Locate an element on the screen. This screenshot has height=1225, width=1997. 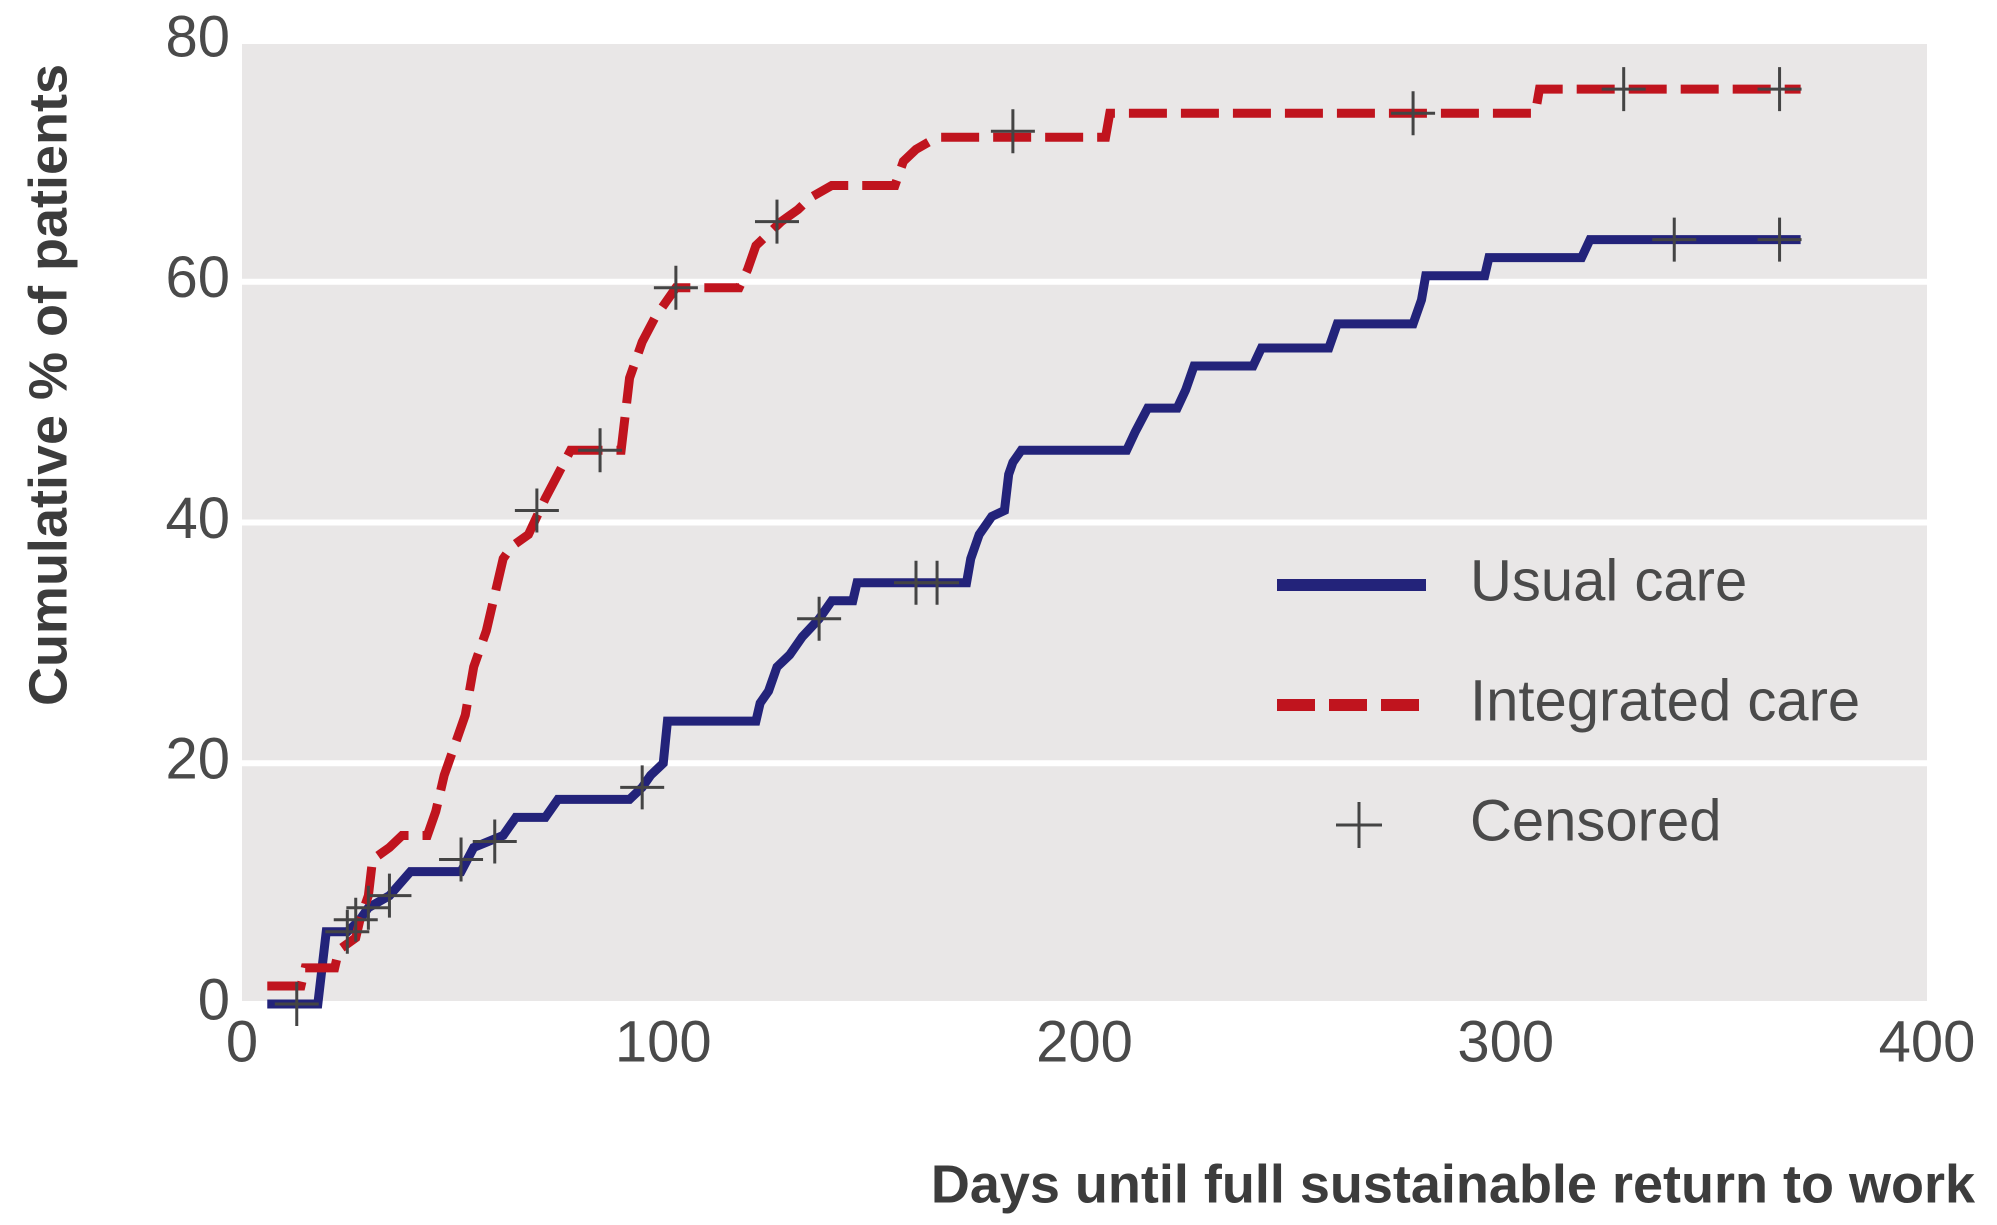
x-tick-label: 0 is located at coordinates (242, 1041).